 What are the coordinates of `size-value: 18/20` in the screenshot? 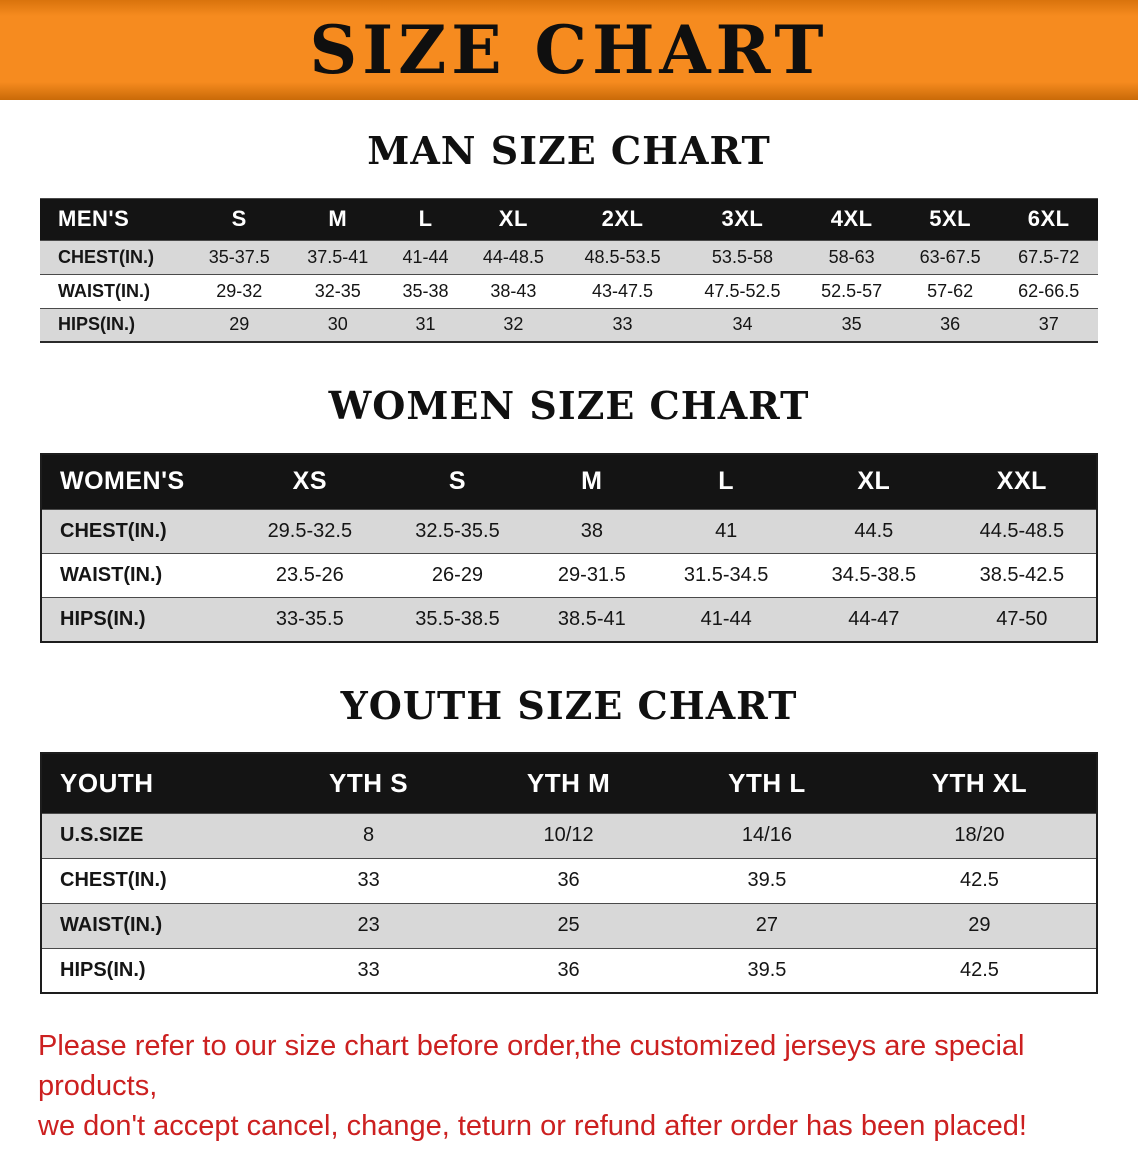 It's located at (979, 836).